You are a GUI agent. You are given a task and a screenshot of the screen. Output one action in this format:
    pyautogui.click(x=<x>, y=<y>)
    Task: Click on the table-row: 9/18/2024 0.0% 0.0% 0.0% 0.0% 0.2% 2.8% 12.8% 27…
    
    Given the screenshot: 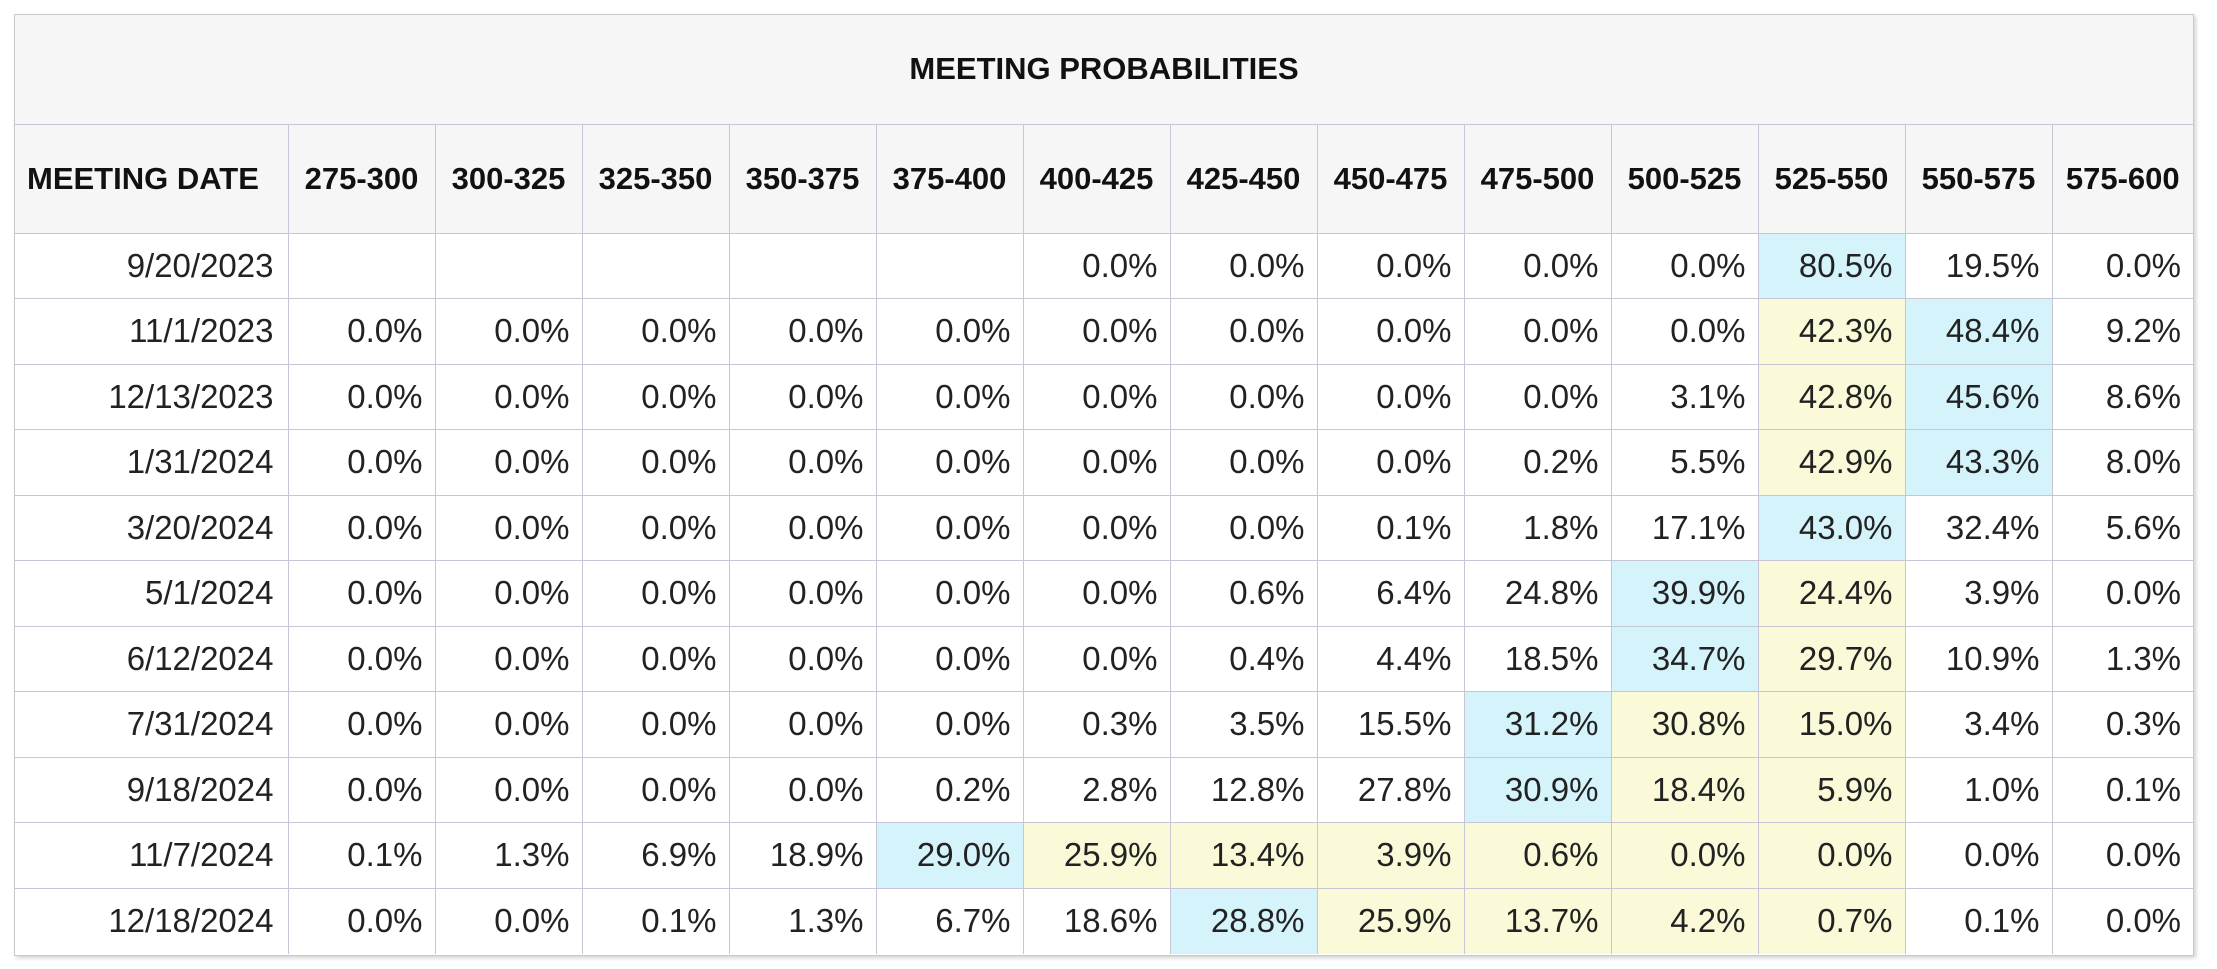 What is the action you would take?
    pyautogui.click(x=1104, y=789)
    